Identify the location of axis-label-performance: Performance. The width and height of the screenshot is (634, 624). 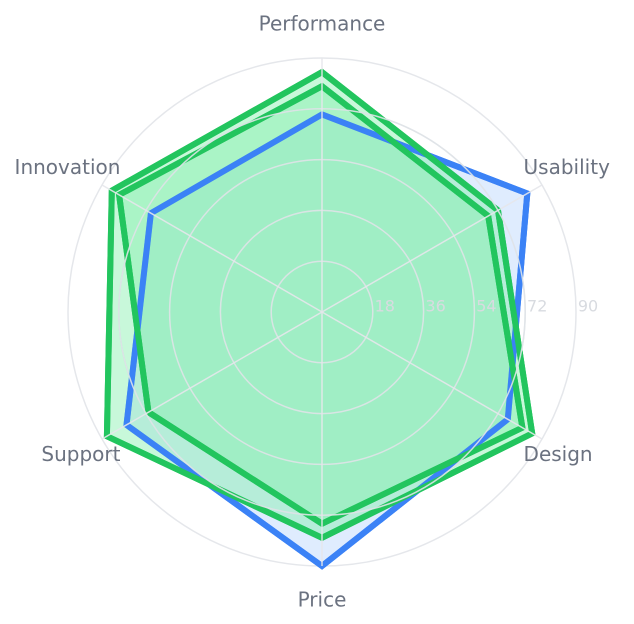
(322, 24).